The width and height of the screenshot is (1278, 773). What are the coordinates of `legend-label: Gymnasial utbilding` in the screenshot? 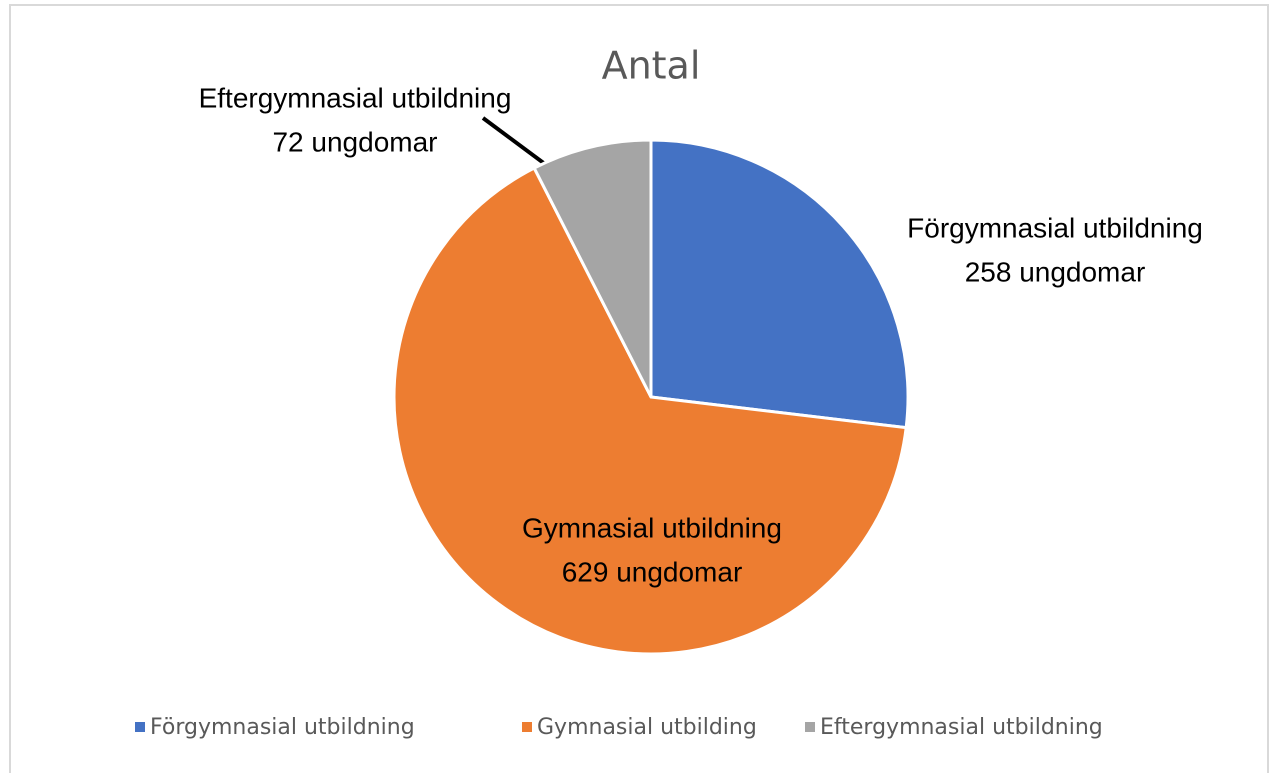 It's located at (647, 727).